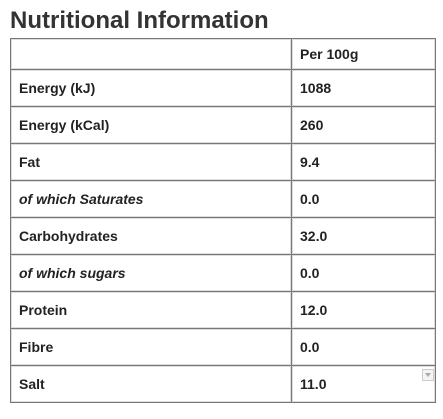 The image size is (443, 419). Describe the element at coordinates (363, 310) in the screenshot. I see `nutrient-value: 12.0` at that location.